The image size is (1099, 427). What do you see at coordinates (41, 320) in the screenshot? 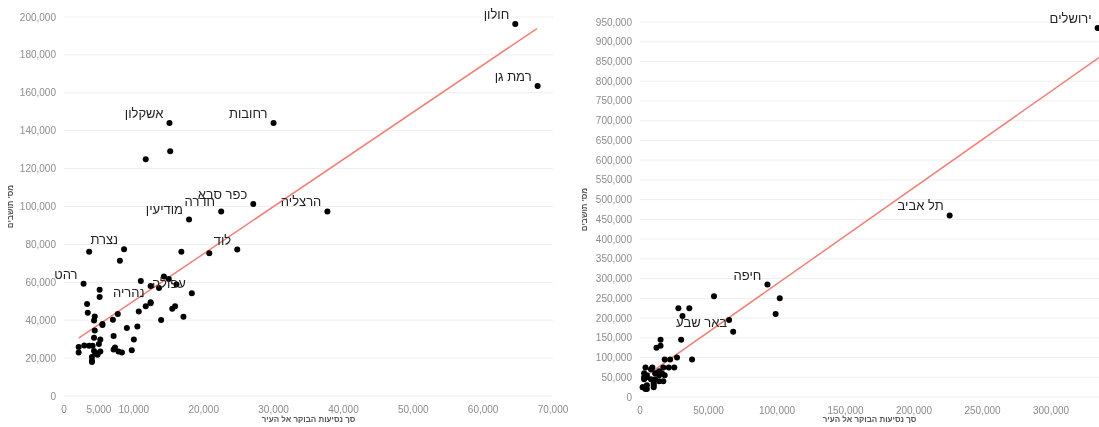
I see `y-tick-label: 40,000` at bounding box center [41, 320].